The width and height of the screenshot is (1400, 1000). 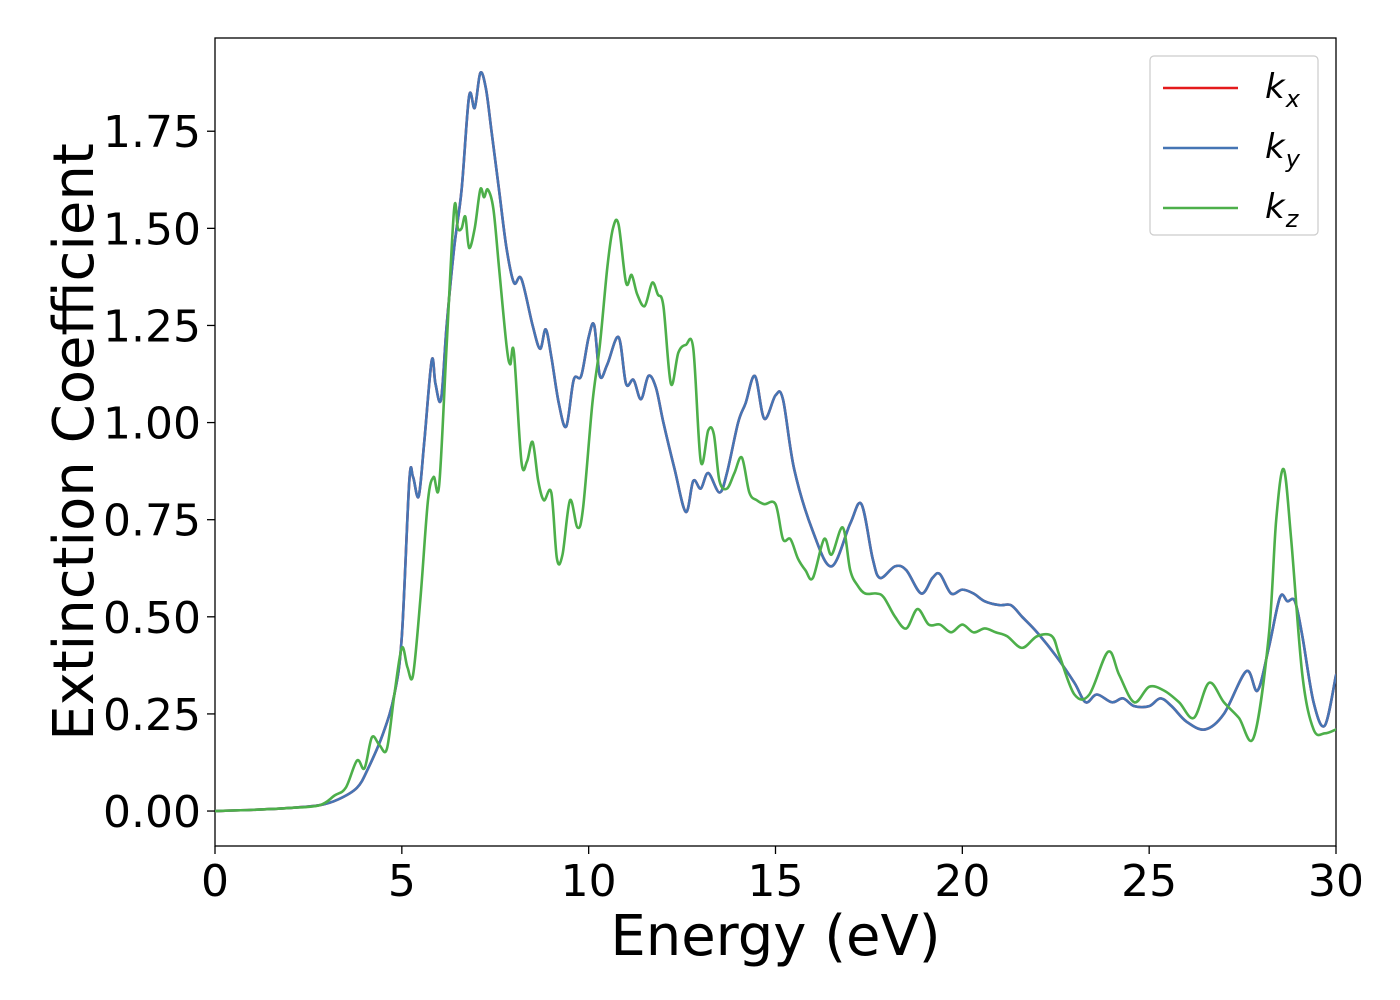 What do you see at coordinates (152, 132) in the screenshot?
I see `y-tick-label: 1.75` at bounding box center [152, 132].